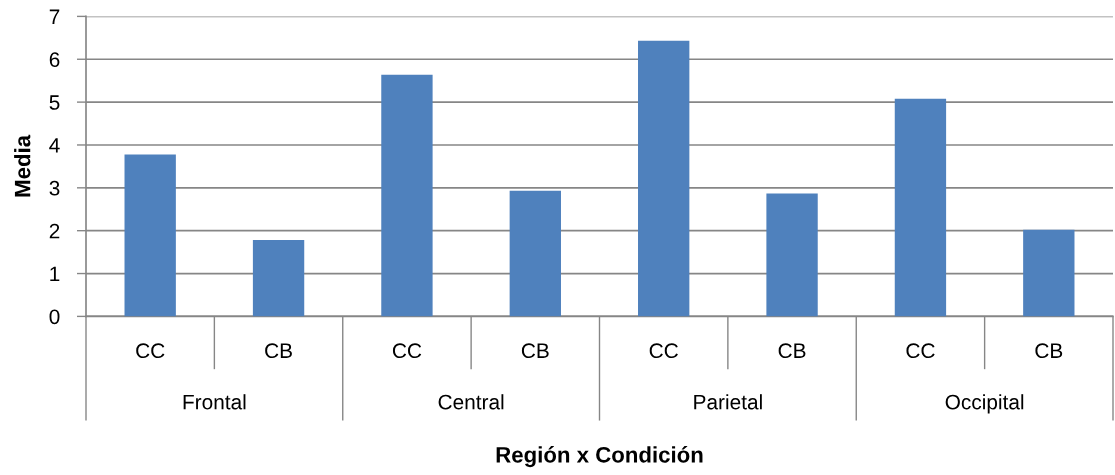 This screenshot has width=1115, height=475. I want to click on text: Parietal, so click(728, 402).